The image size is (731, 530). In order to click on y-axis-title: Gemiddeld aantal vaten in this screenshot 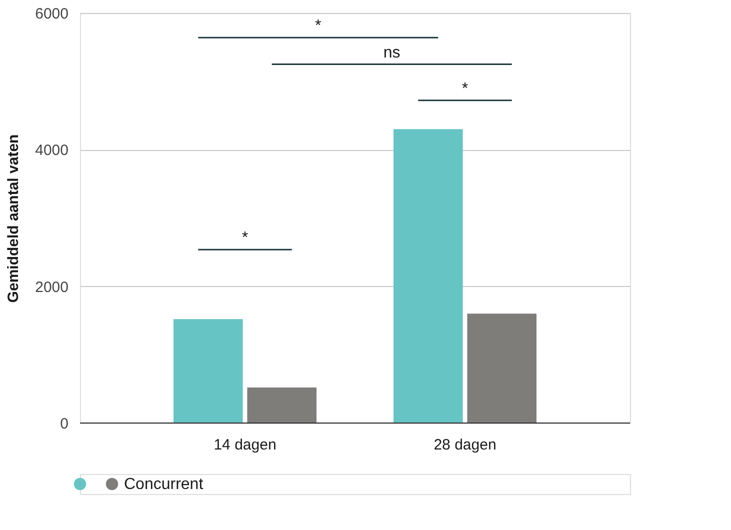, I will do `click(13, 218)`.